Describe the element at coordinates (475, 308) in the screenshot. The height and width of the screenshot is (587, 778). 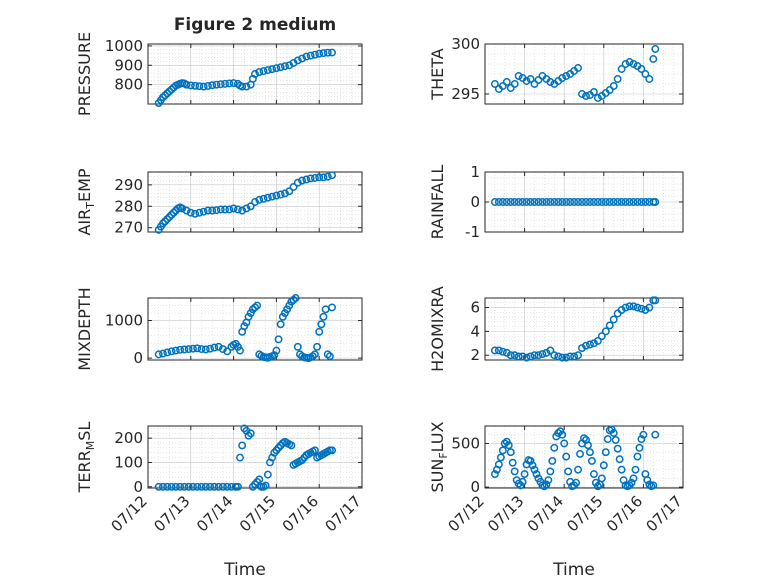
I see `y-tick-label: 6` at that location.